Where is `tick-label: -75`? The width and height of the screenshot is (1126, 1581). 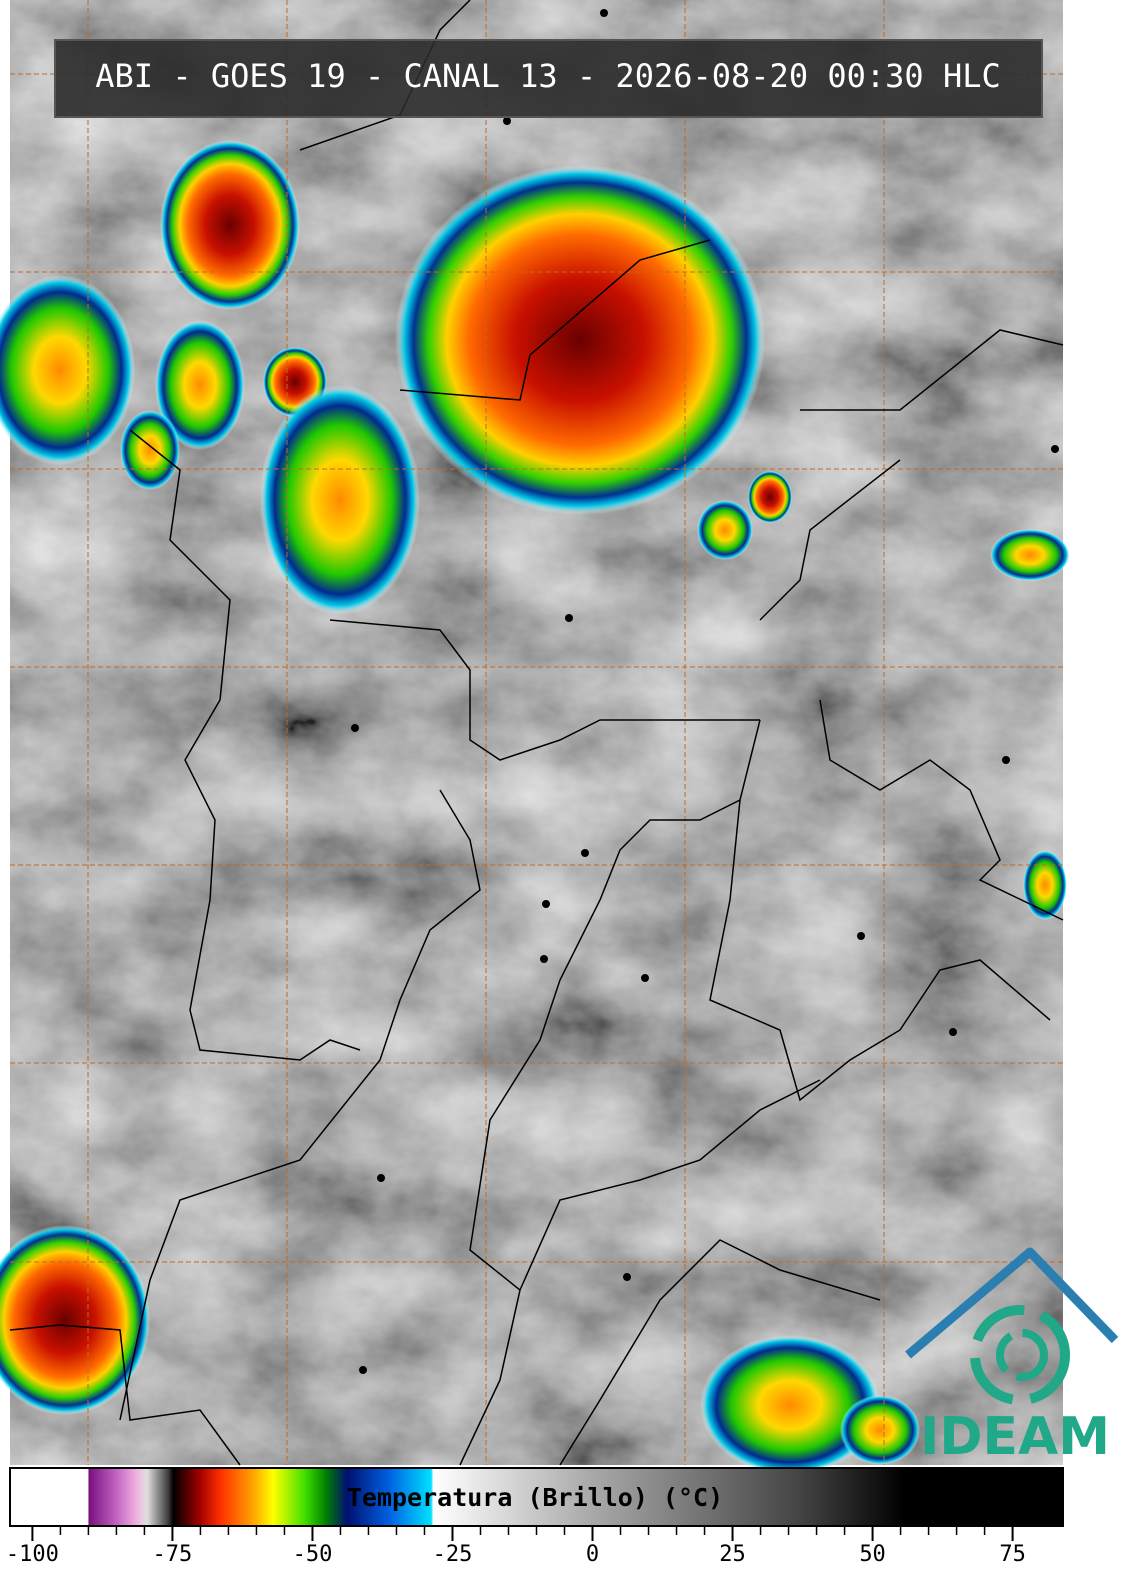
tick-label: -75 is located at coordinates (173, 1554).